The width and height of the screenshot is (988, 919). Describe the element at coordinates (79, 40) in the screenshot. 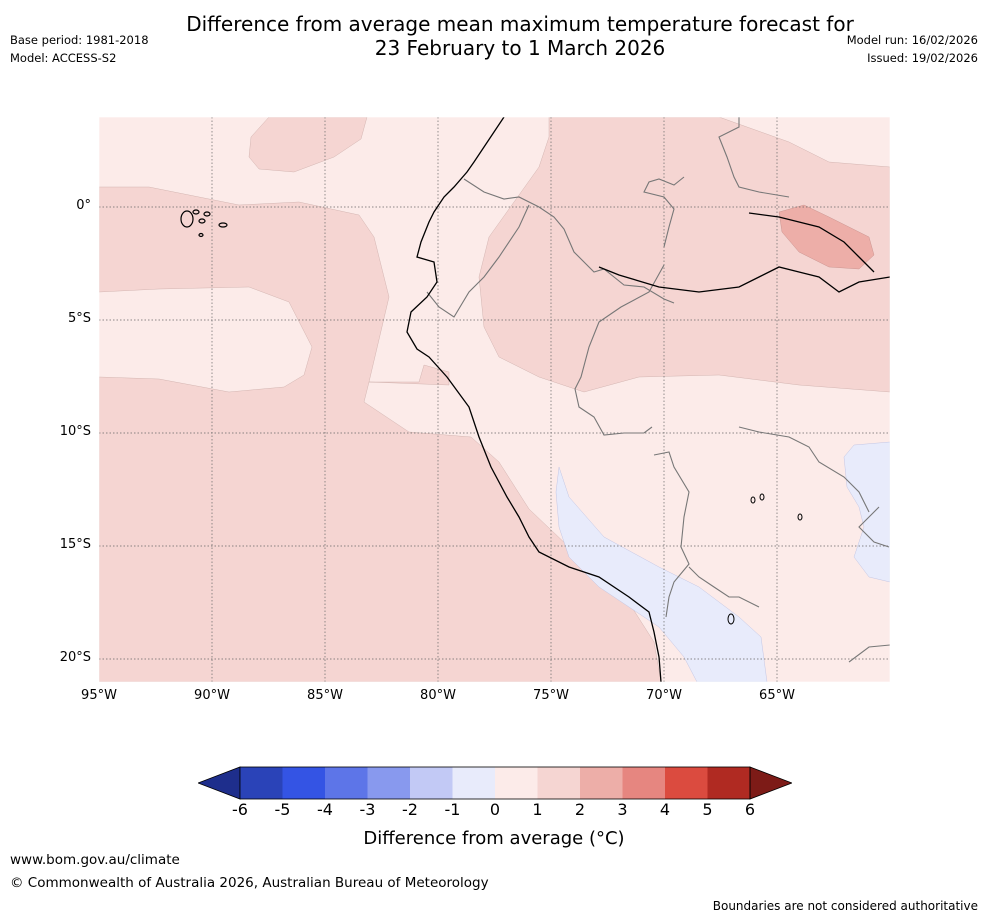

I see `base-period: Base period: 1981-2018` at that location.